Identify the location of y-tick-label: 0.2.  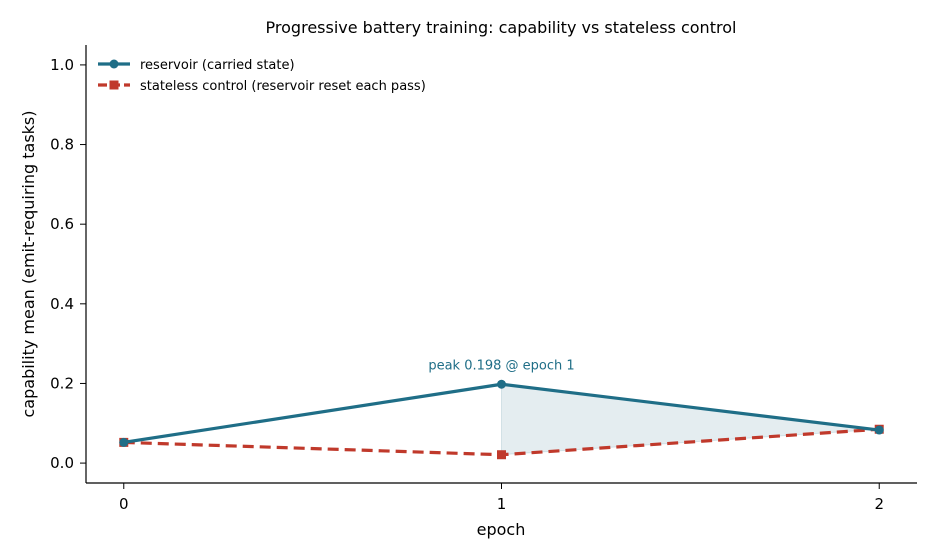
(62, 383).